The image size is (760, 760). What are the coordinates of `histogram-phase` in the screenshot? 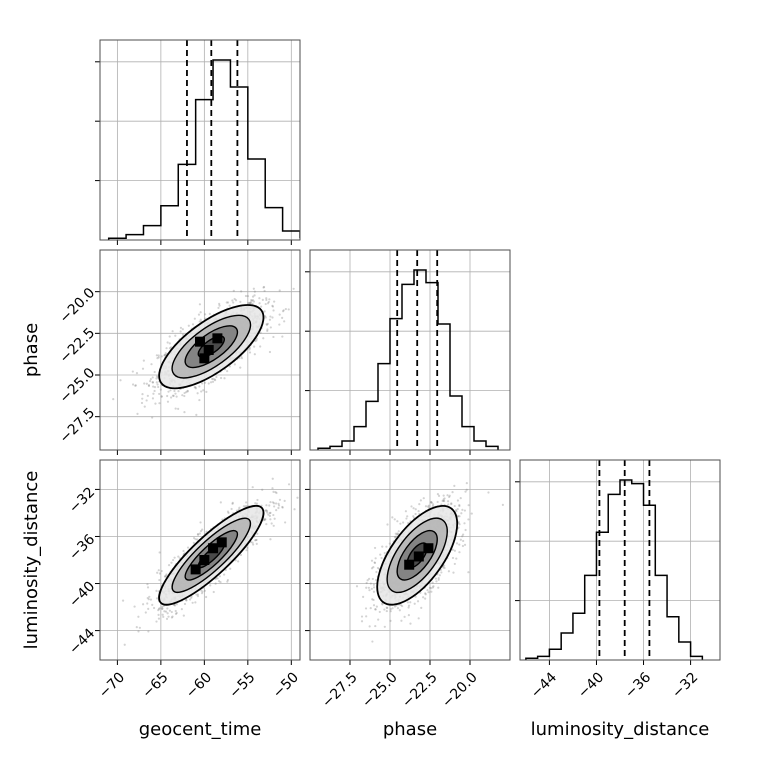 It's located at (408, 352).